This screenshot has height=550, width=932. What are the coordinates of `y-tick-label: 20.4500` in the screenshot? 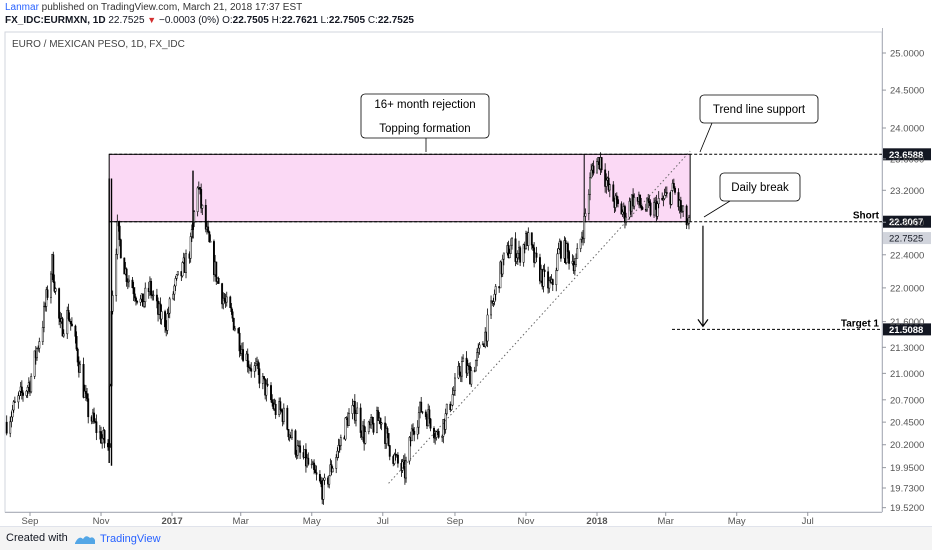 It's located at (907, 423).